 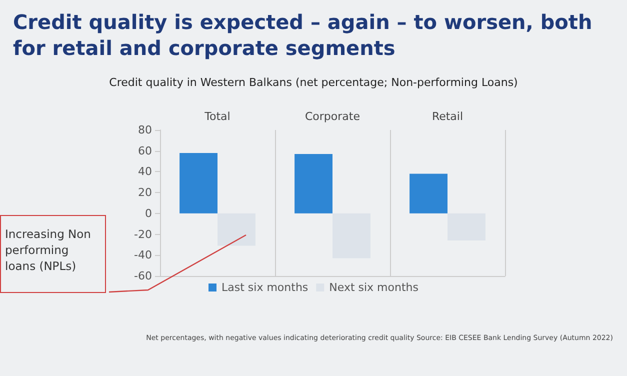 I want to click on y-tick-label: -20, so click(x=143, y=234).